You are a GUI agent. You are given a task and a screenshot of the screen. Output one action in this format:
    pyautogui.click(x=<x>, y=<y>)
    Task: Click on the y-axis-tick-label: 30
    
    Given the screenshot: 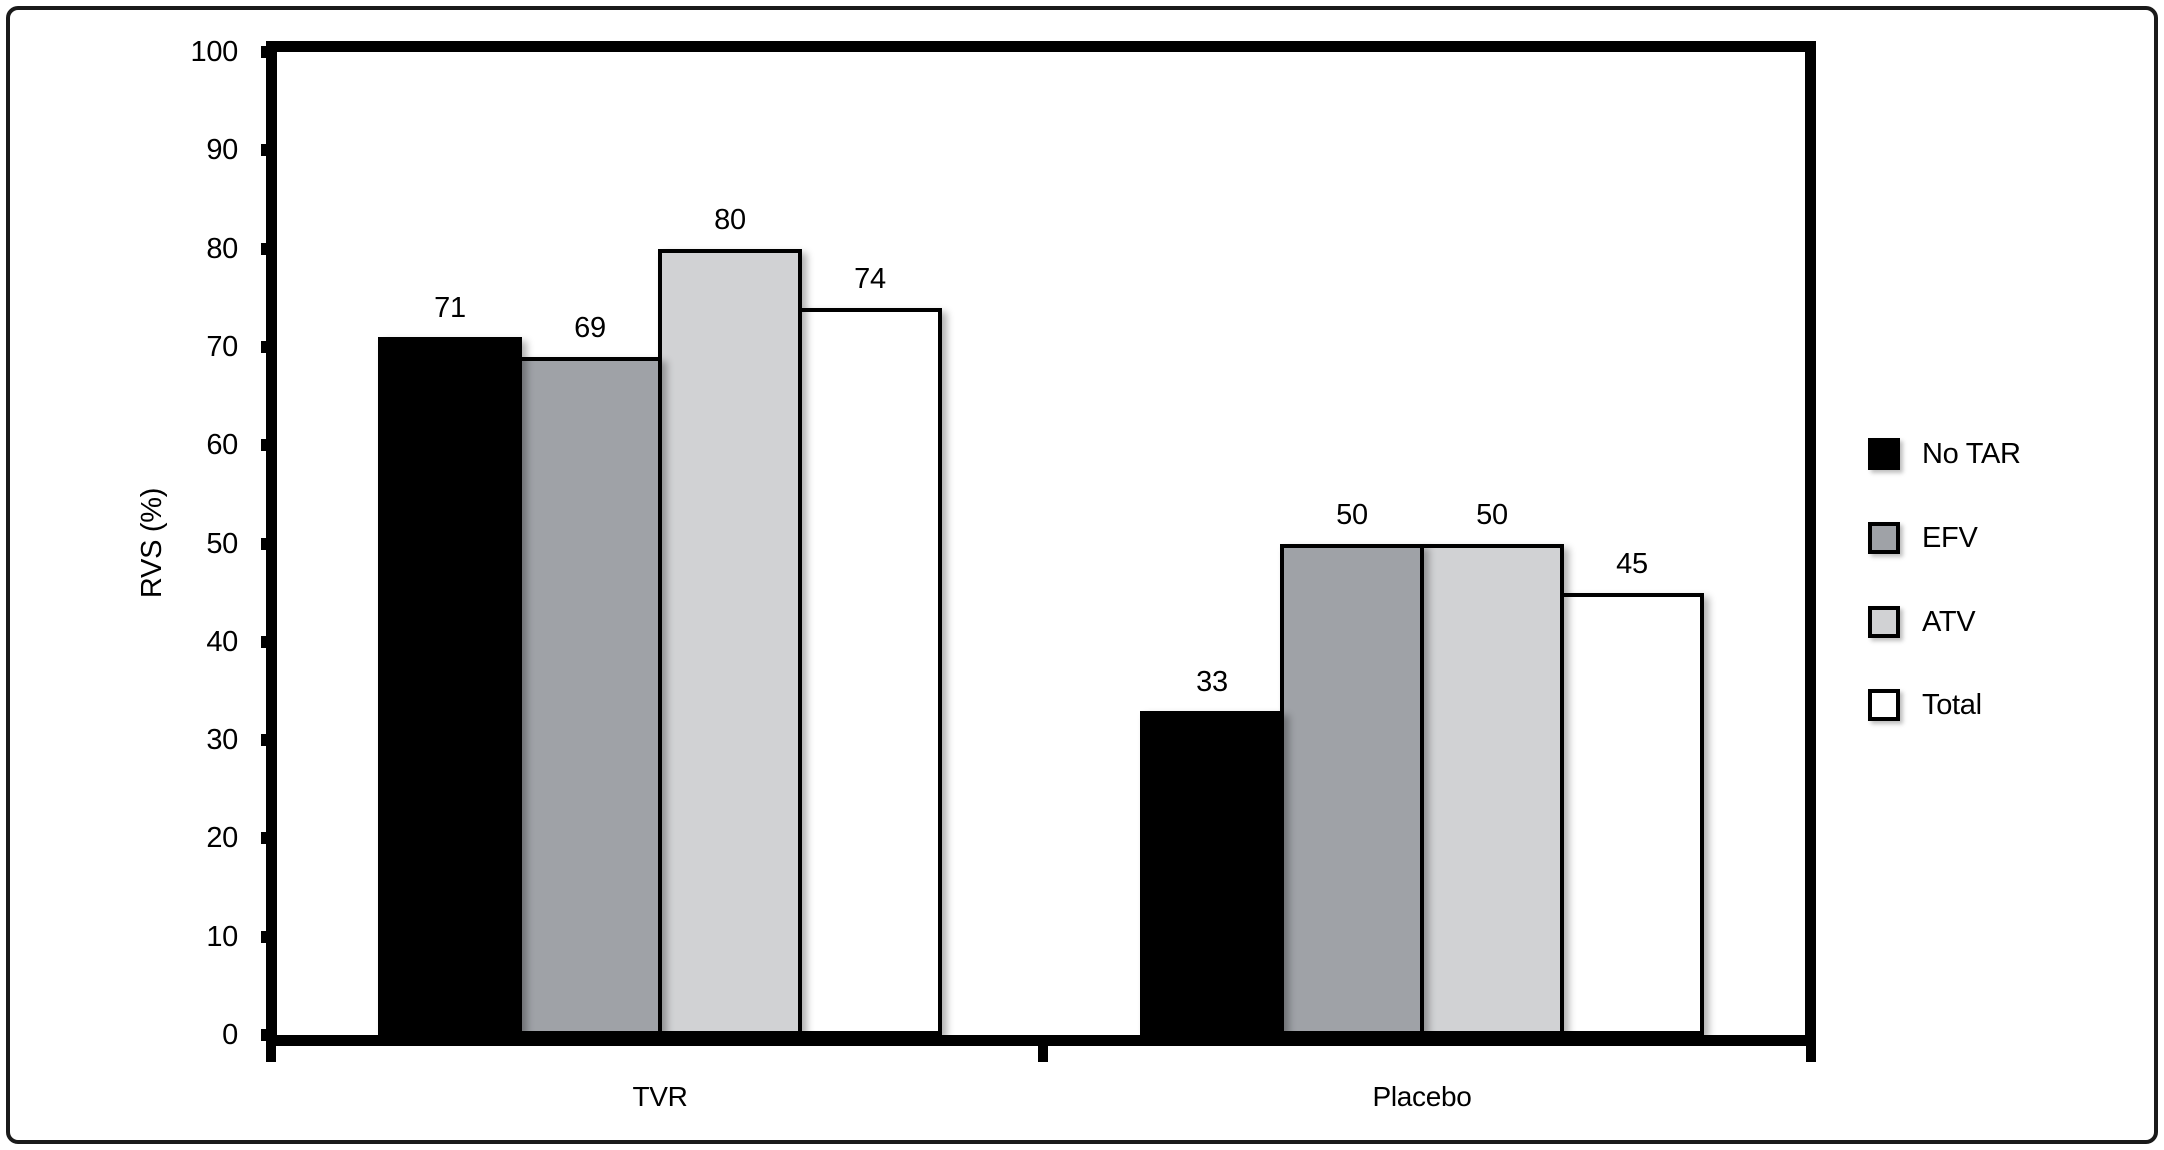 What is the action you would take?
    pyautogui.click(x=222, y=740)
    